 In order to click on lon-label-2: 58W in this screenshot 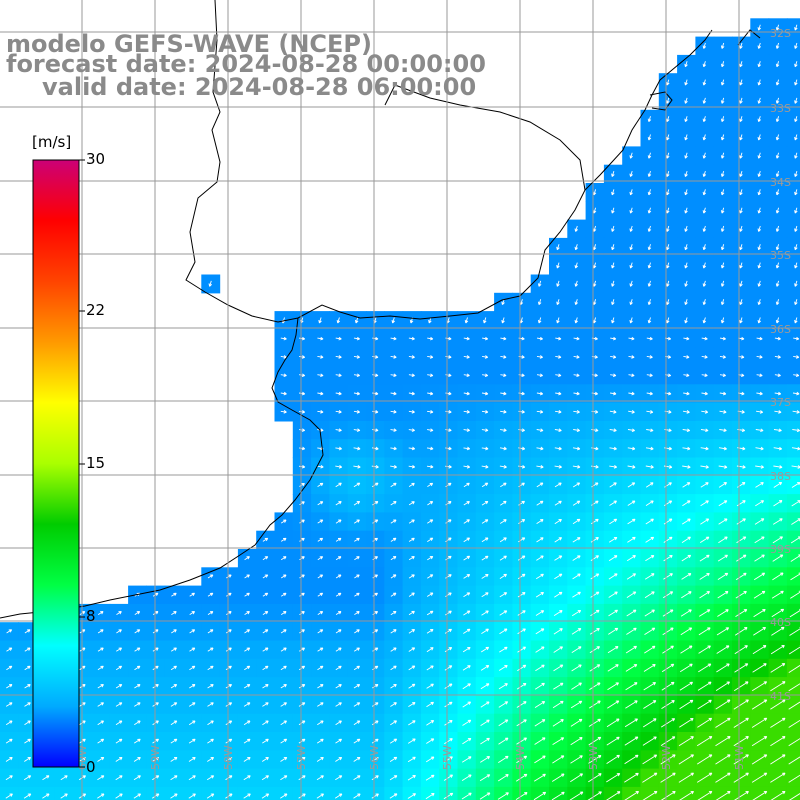, I will do `click(228, 757)`.